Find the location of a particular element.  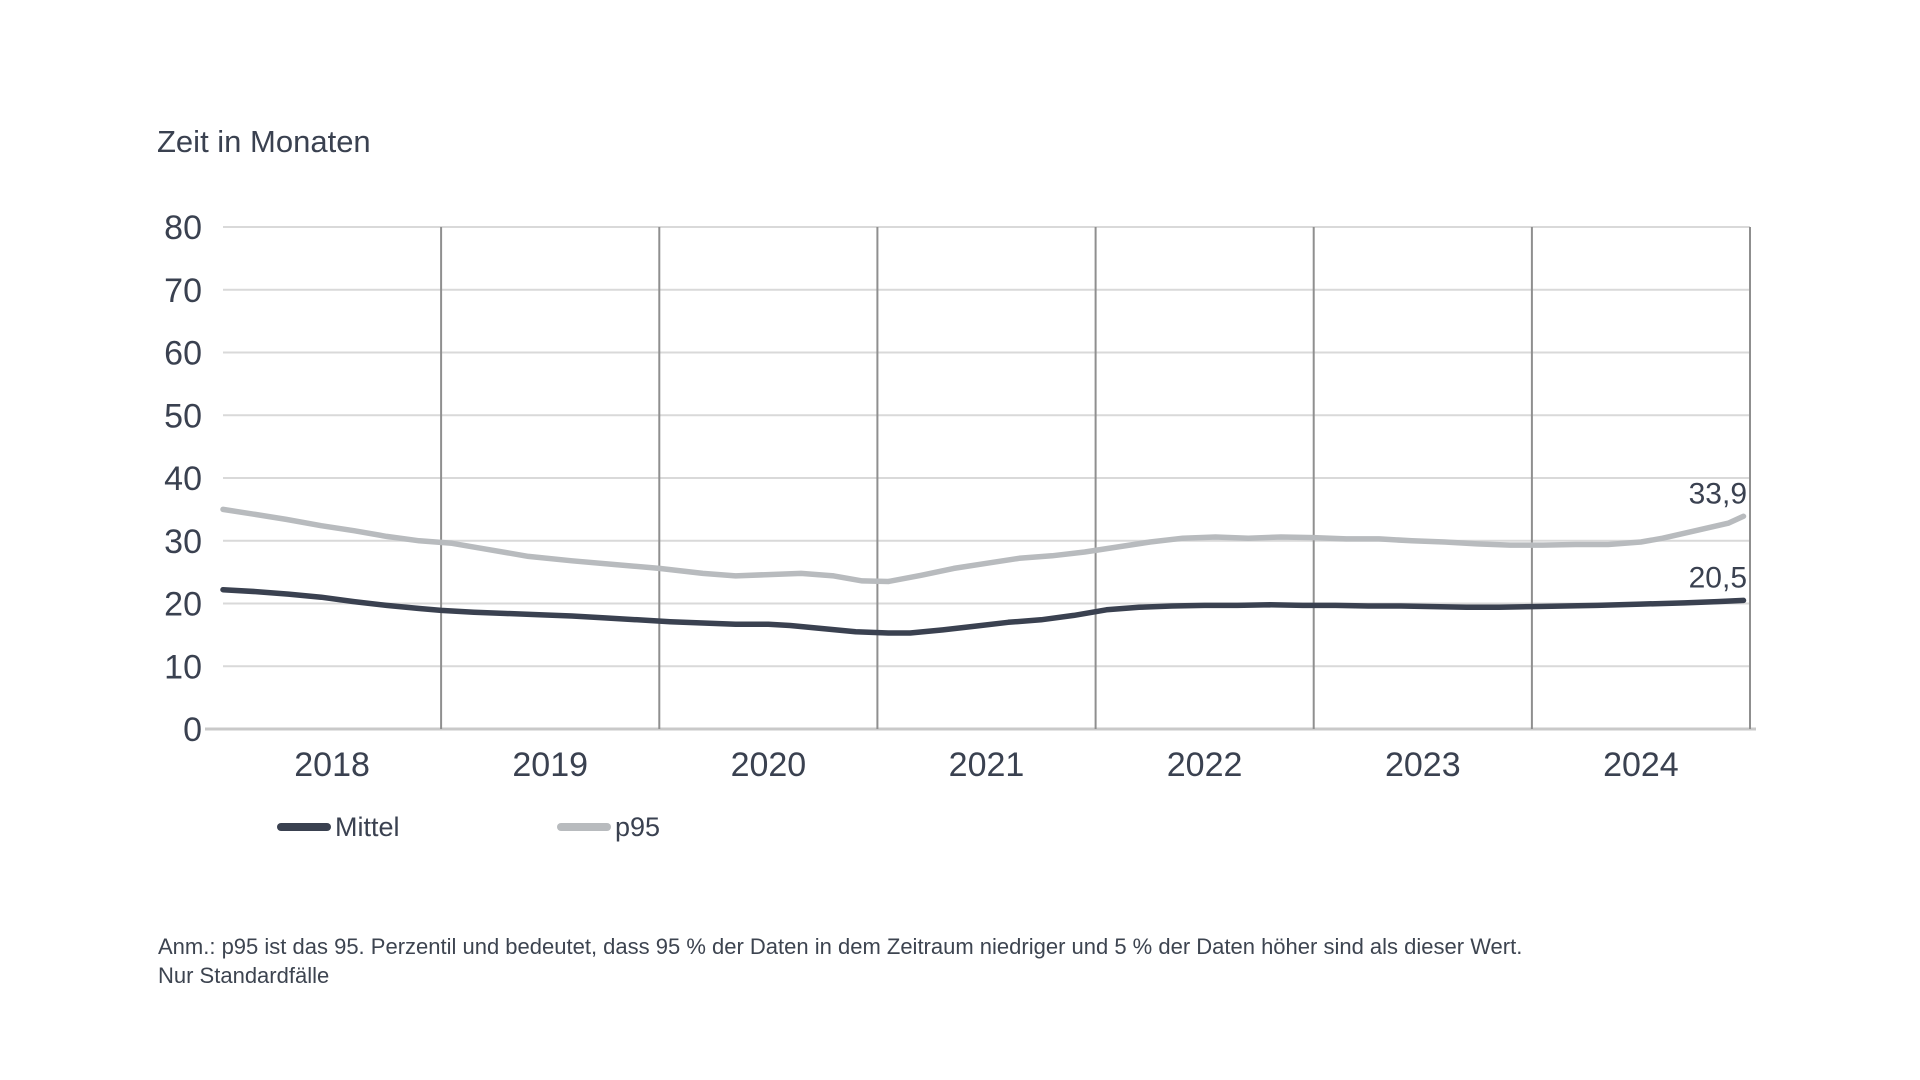

x-axis-labels: 2018 2019 2020 2021 2022 2023 2024 is located at coordinates (986, 765).